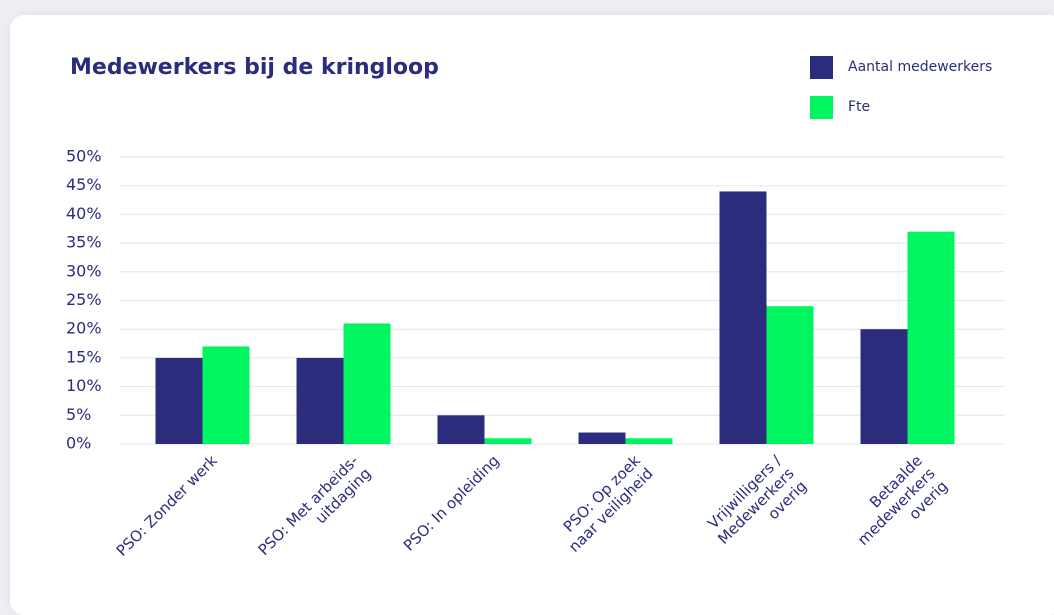  I want to click on x-tick-label: PSO: In opleiding, so click(451, 502).